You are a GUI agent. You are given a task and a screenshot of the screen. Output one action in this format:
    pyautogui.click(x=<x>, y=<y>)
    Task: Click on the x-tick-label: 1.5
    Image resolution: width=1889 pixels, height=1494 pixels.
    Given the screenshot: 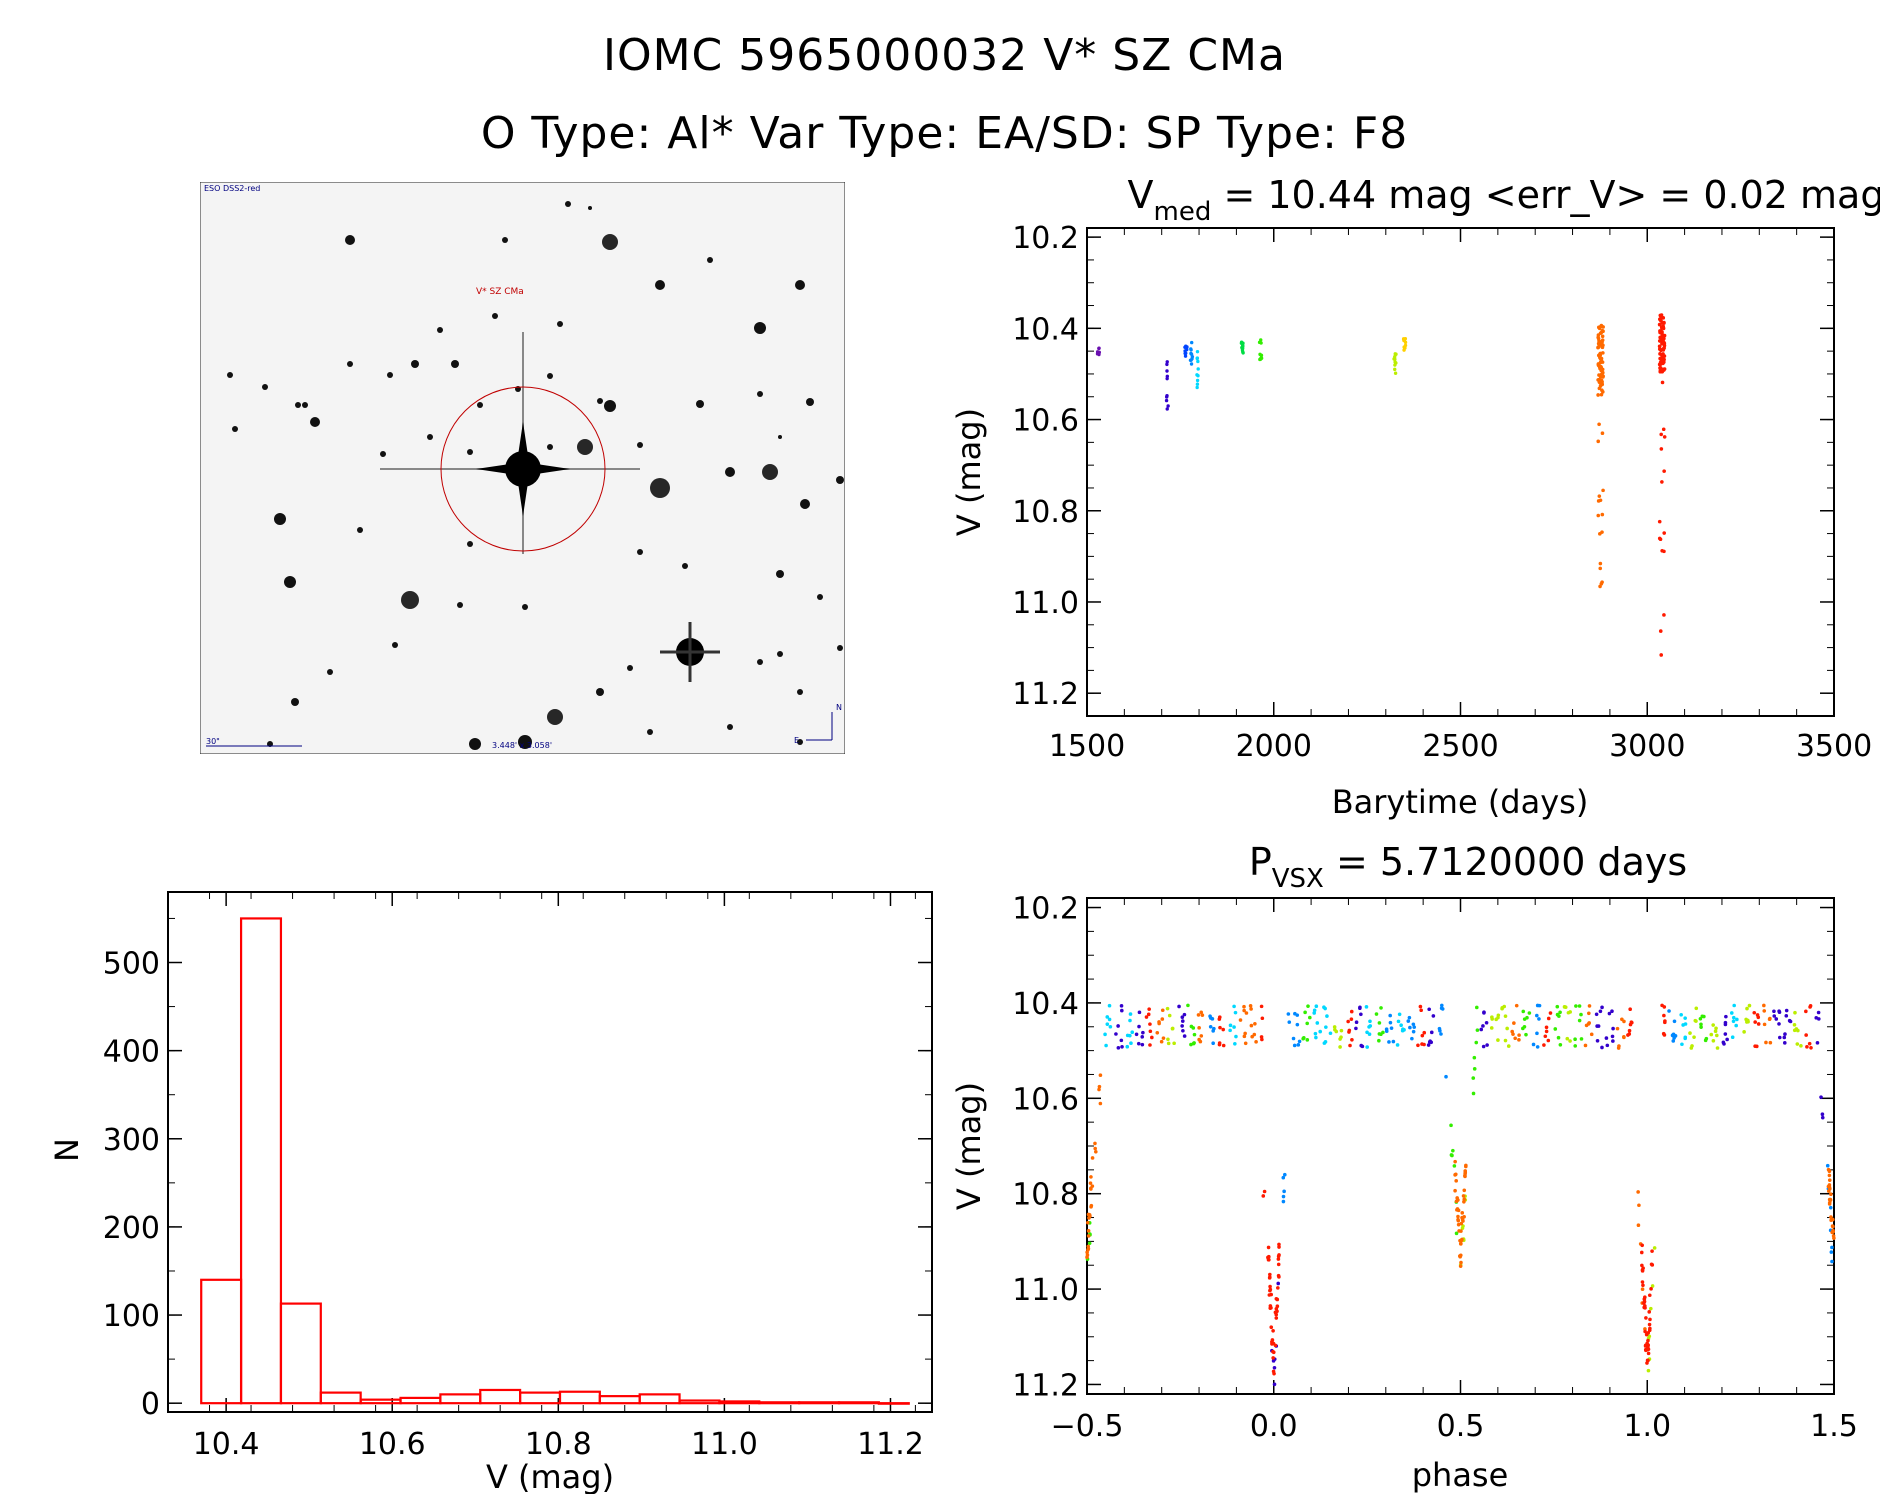 What is the action you would take?
    pyautogui.click(x=1834, y=1426)
    